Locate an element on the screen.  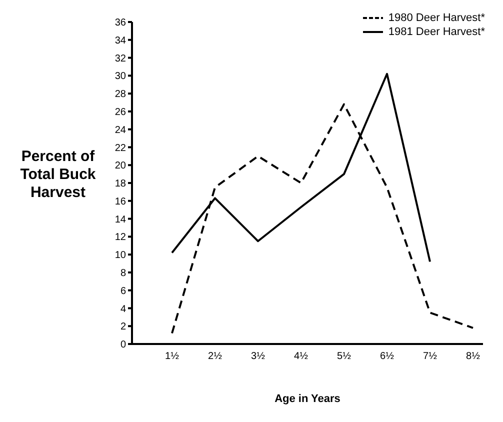
y-tick-label: 28 is located at coordinates (120, 94).